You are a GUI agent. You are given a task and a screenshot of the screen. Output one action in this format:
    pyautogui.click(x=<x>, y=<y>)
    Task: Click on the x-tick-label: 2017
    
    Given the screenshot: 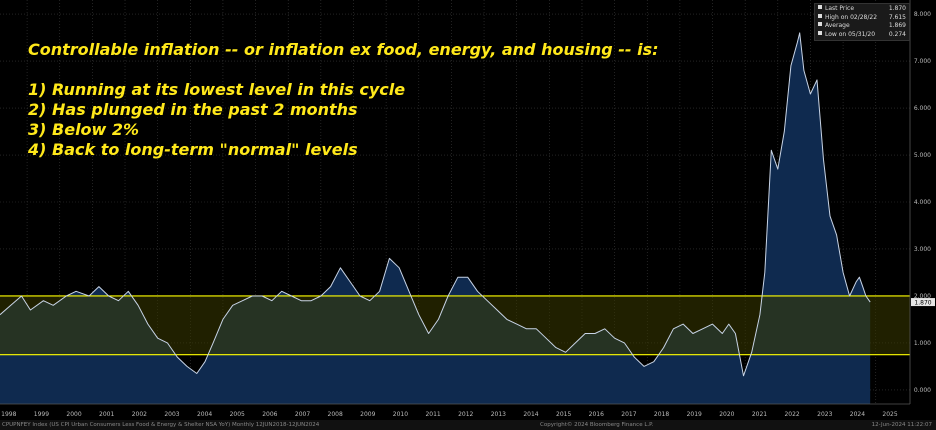 What is the action you would take?
    pyautogui.click(x=628, y=414)
    